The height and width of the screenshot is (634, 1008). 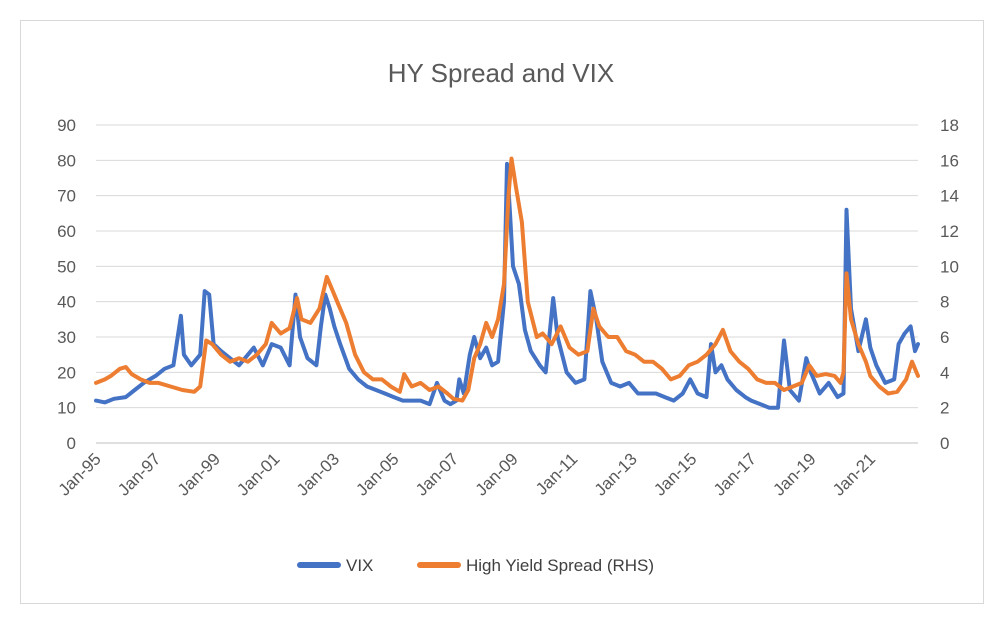 I want to click on x-tick-label: Jan-19, so click(x=794, y=474).